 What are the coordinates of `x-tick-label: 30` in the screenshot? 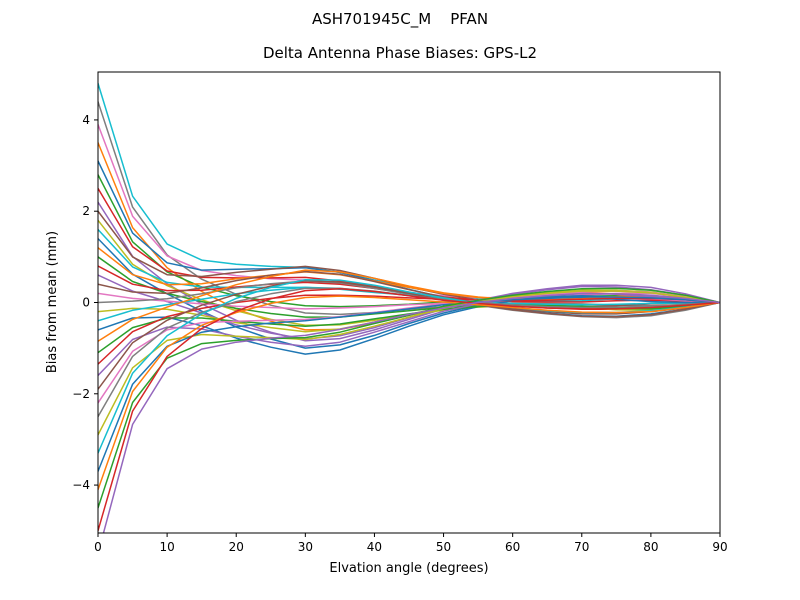 It's located at (305, 547).